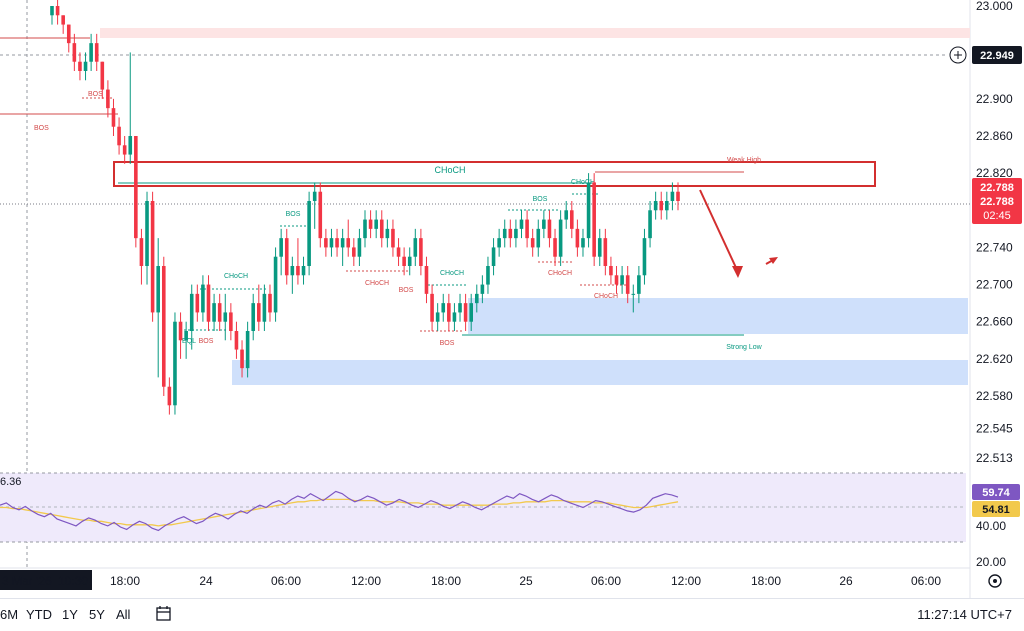  I want to click on price-tick-label: 22.620, so click(994, 359).